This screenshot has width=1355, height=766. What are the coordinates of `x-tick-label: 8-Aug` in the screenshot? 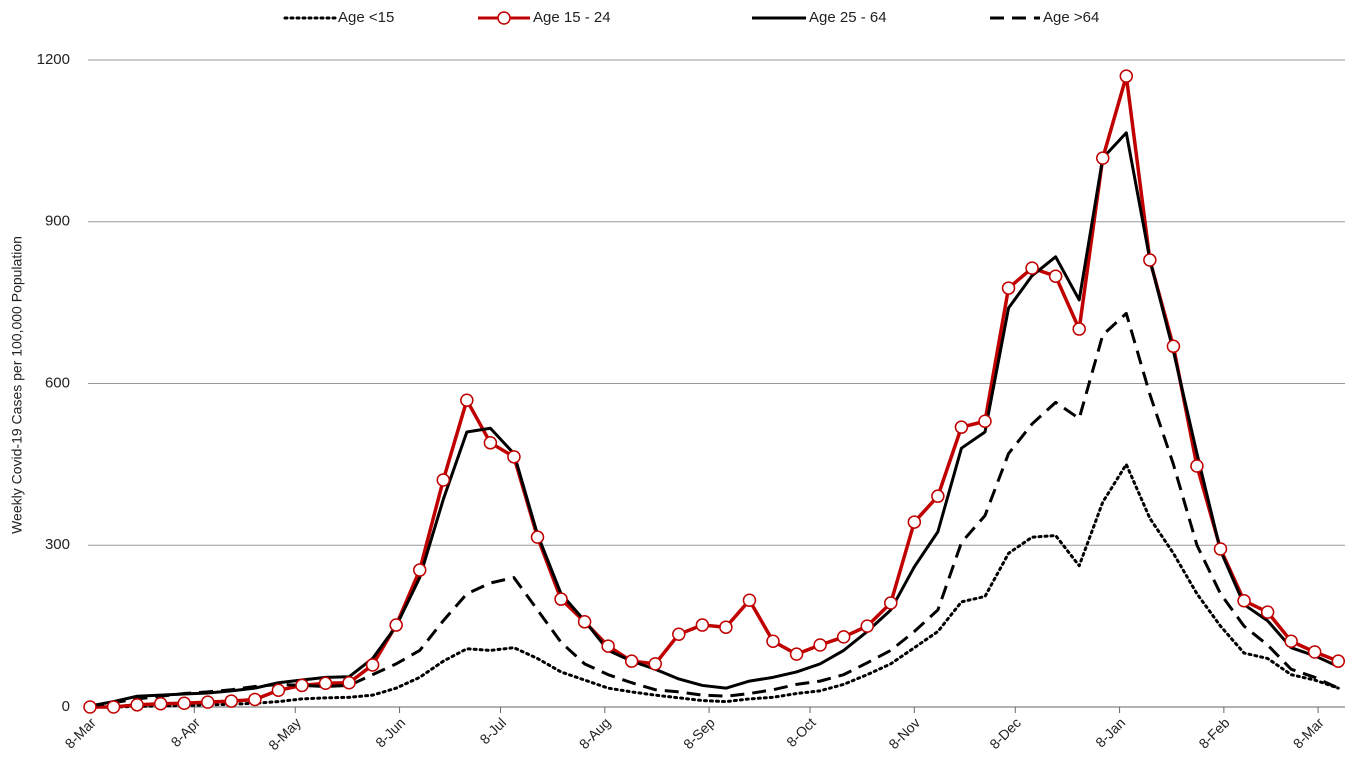 It's located at (595, 733).